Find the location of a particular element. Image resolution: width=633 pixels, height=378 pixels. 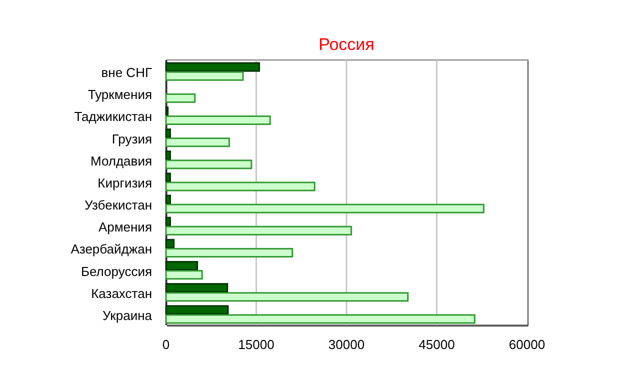

y-tick-label: Армения is located at coordinates (125, 227).